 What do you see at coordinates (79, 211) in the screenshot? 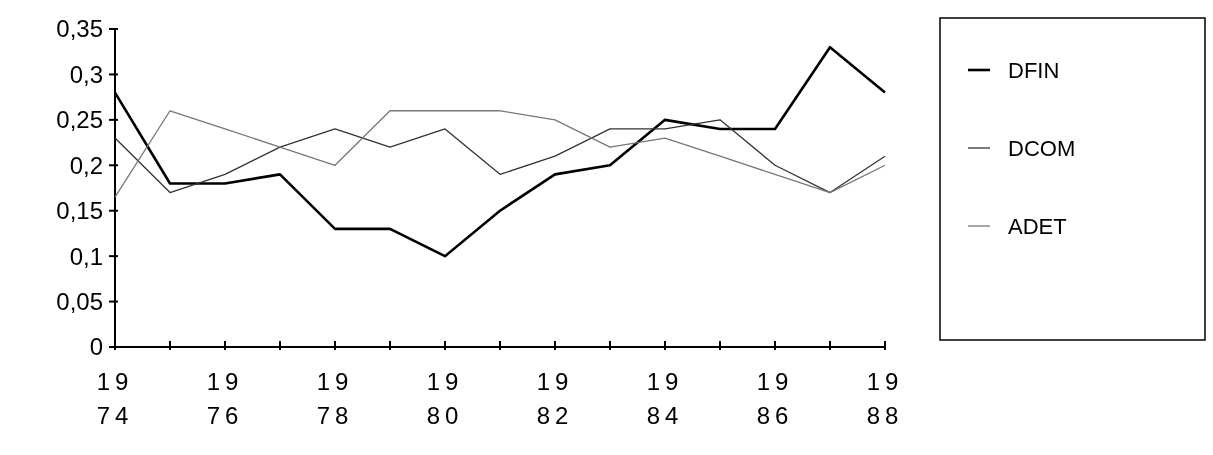
I see `y-tick-label: 0,15` at bounding box center [79, 211].